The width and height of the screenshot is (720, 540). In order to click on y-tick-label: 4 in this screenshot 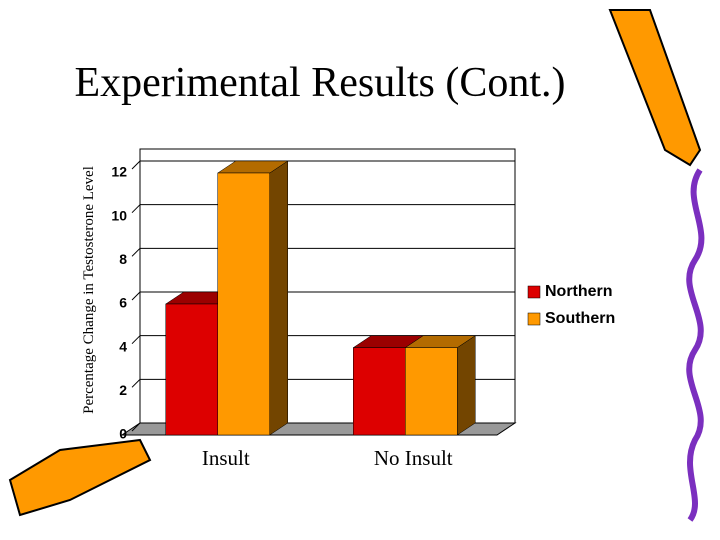, I will do `click(123, 346)`.